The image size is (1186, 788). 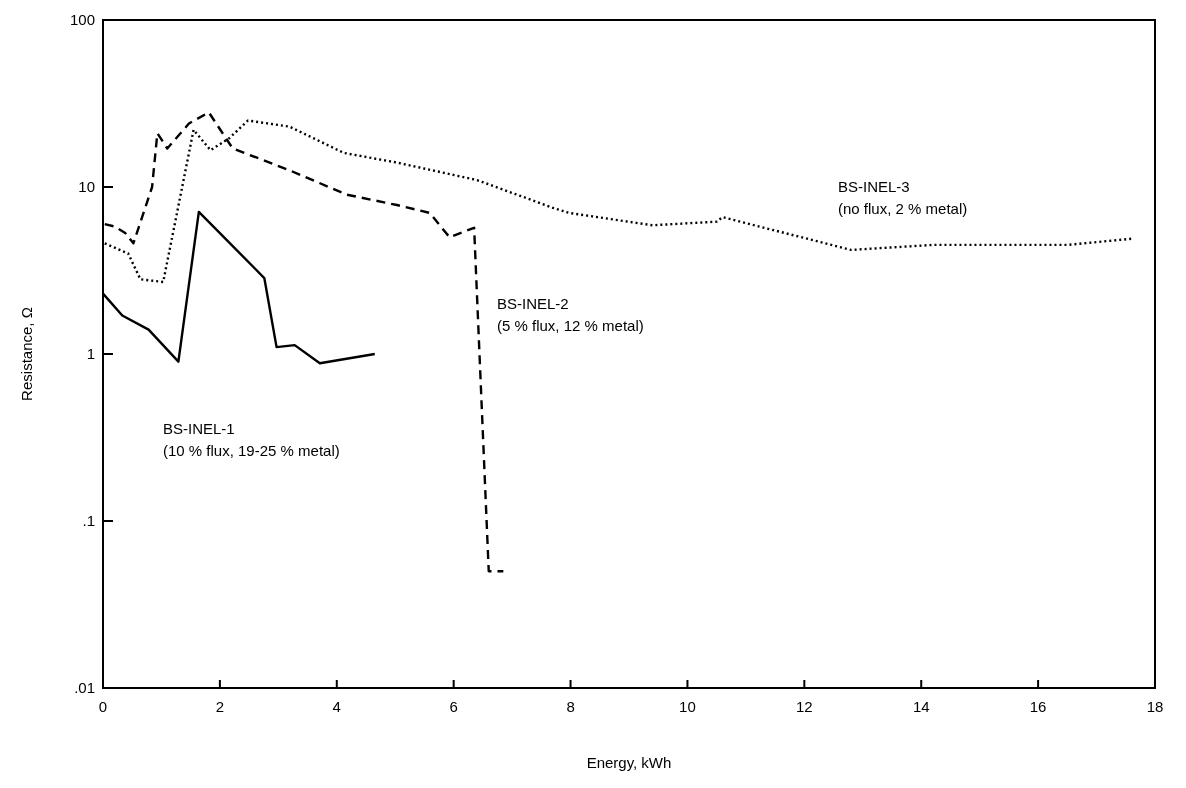 I want to click on y-tick-label: 100, so click(x=82, y=19).